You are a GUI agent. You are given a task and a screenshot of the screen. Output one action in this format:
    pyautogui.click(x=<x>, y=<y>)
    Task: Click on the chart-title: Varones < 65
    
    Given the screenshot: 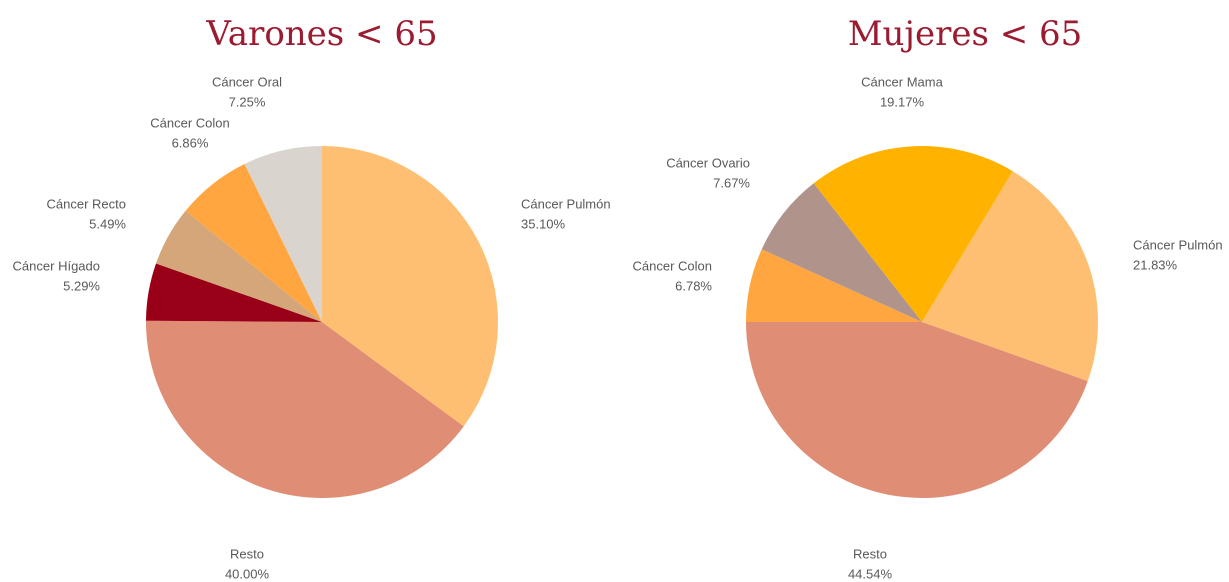 What is the action you would take?
    pyautogui.click(x=321, y=34)
    